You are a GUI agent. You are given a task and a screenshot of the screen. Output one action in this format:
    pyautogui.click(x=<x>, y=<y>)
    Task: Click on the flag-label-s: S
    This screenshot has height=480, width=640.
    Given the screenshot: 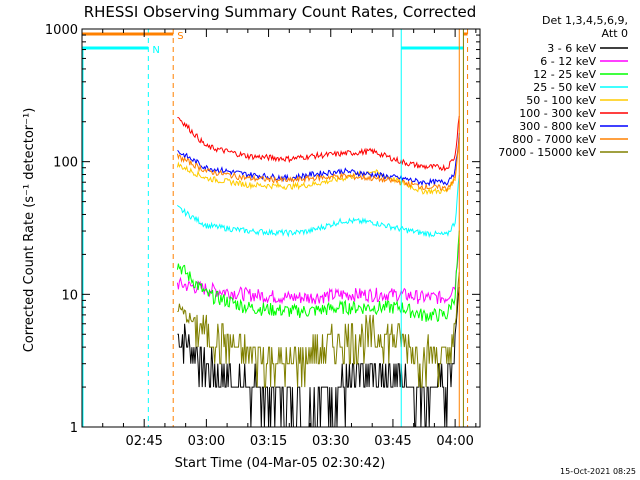 What is the action you would take?
    pyautogui.click(x=180, y=36)
    